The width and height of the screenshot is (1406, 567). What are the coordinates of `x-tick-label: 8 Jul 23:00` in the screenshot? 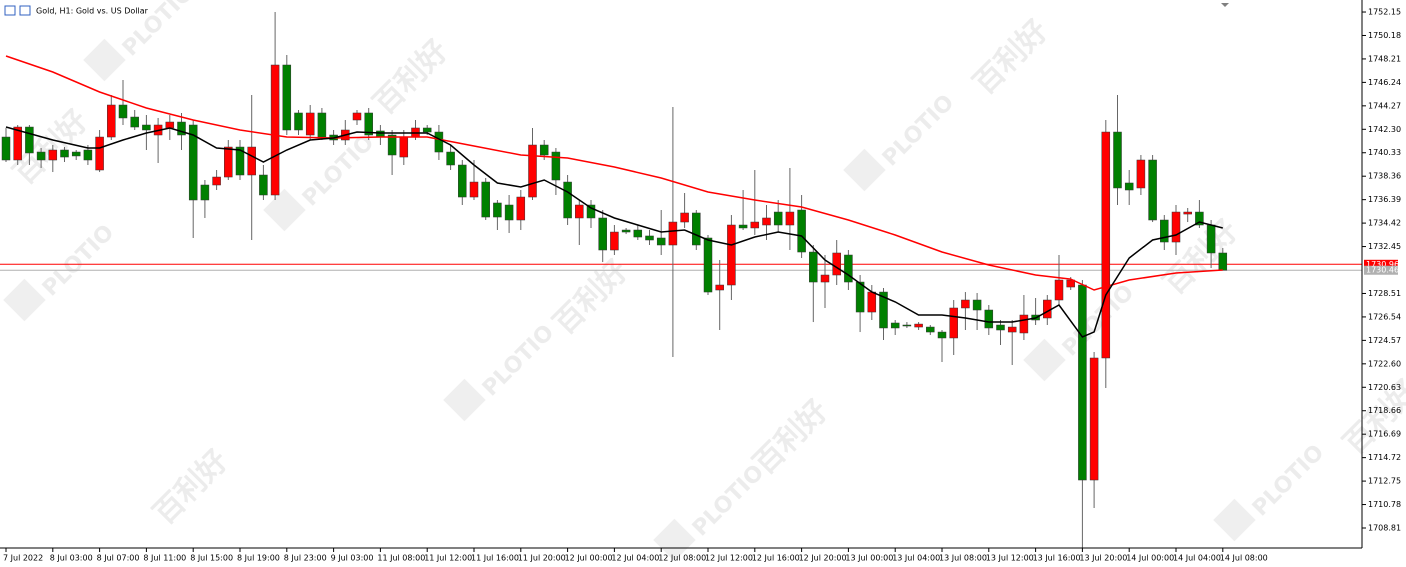 It's located at (305, 558).